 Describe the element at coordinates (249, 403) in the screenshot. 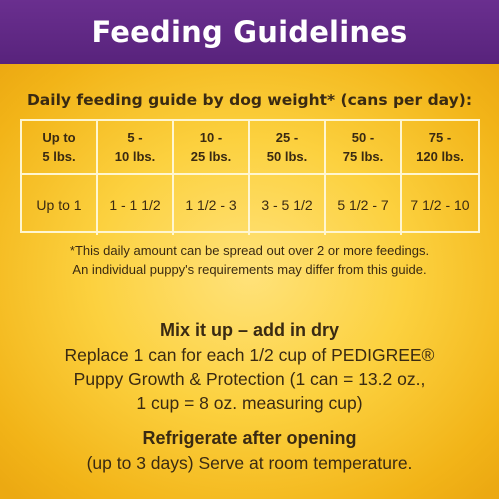

I see `mix-line: 1 cup = 8 oz. measuring cup)` at that location.